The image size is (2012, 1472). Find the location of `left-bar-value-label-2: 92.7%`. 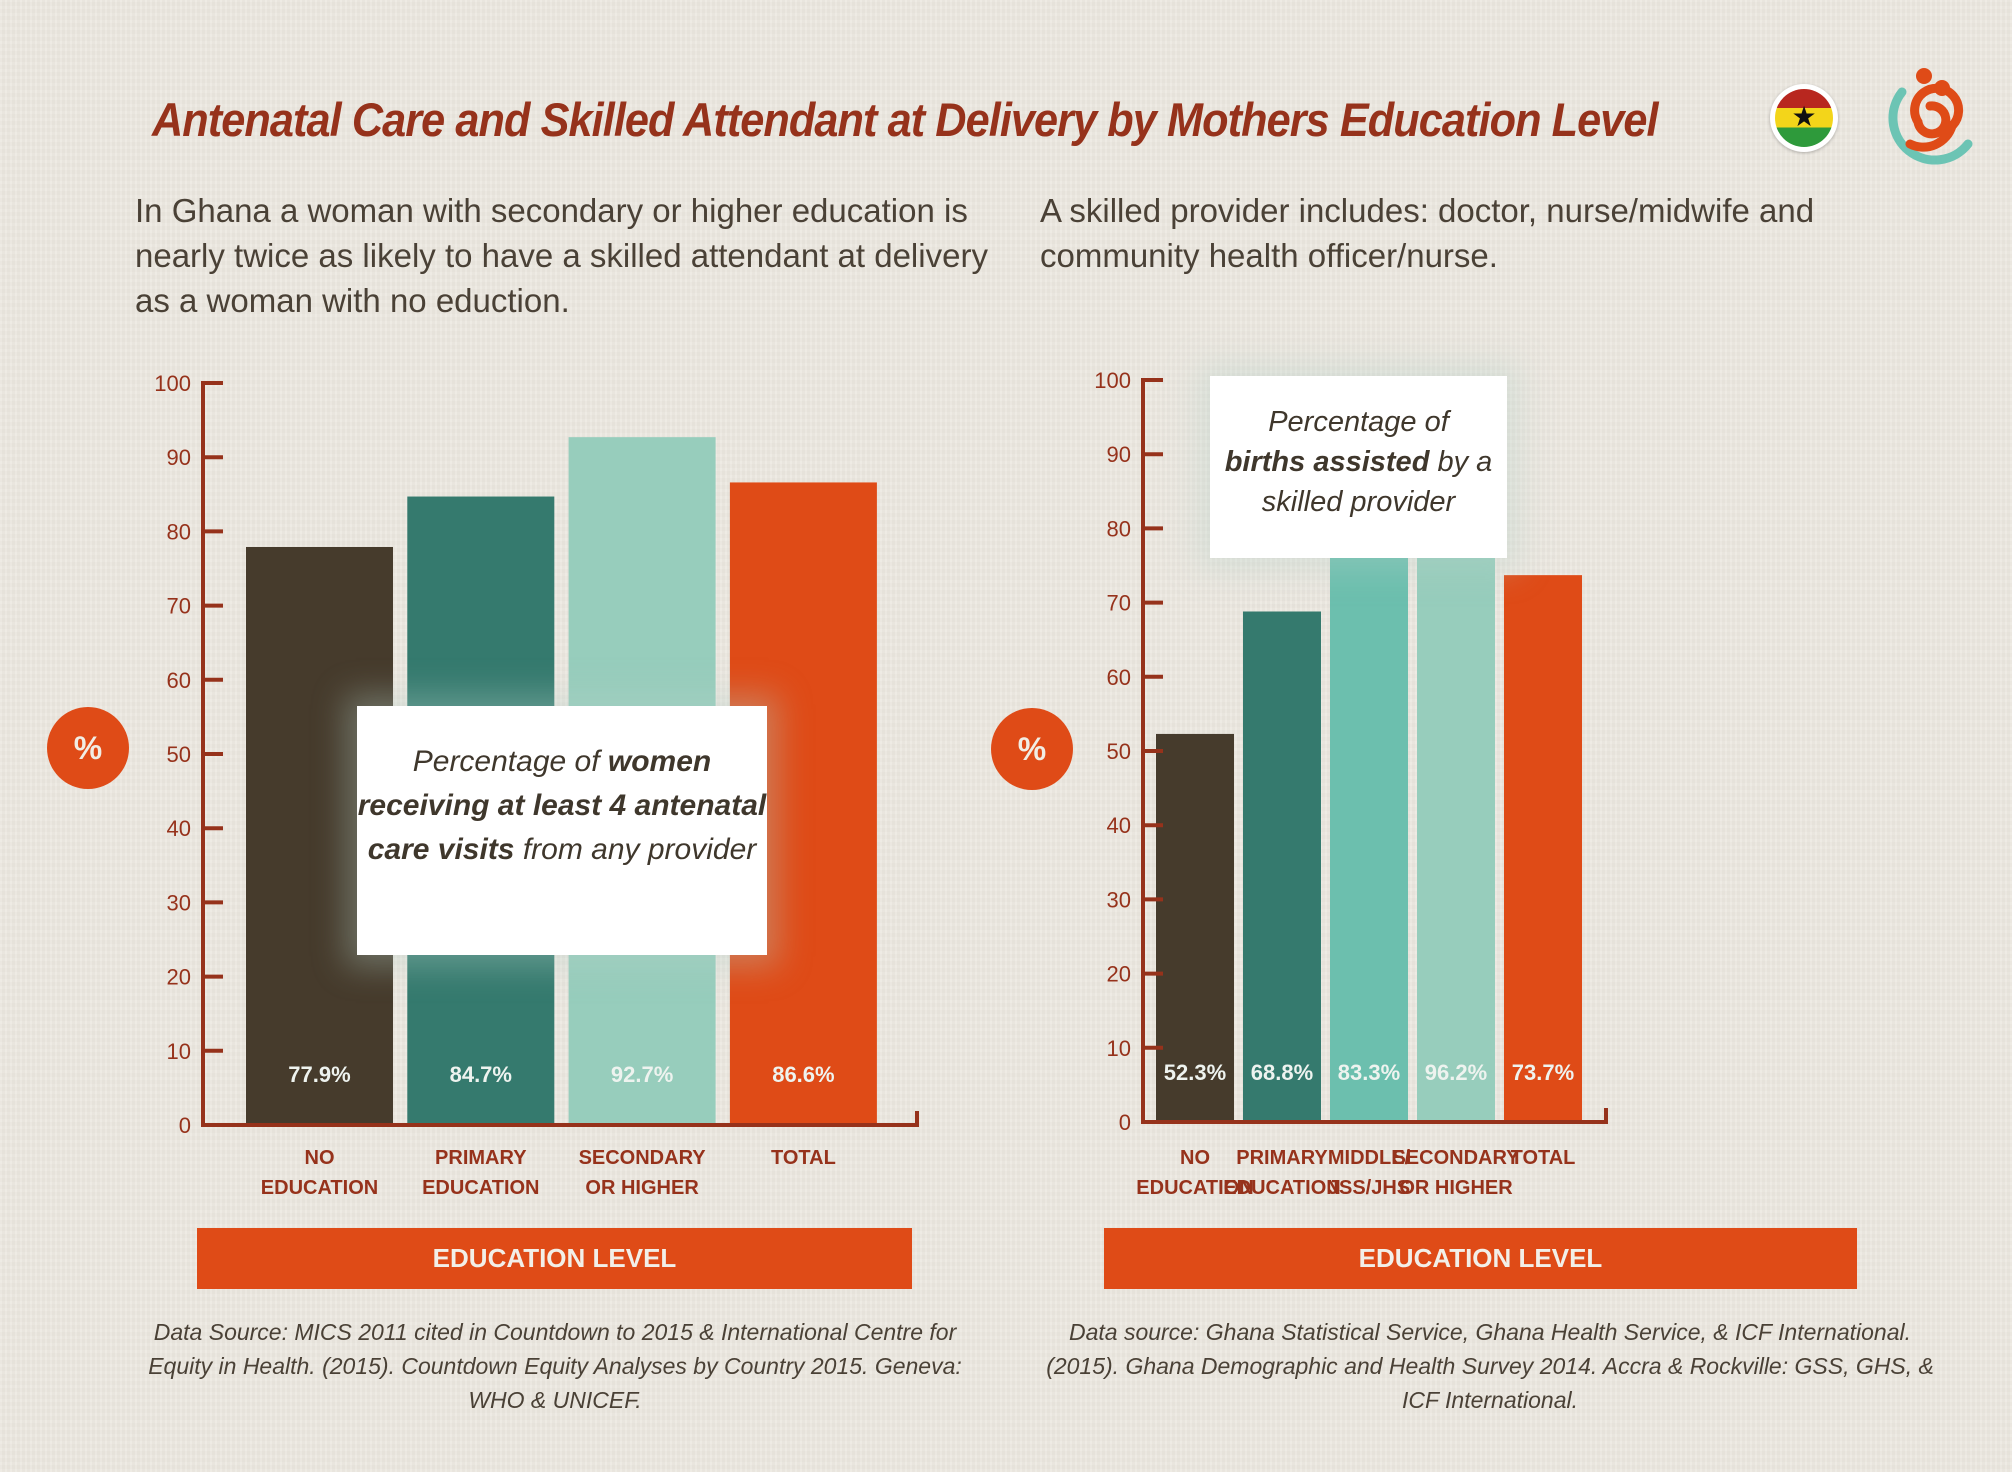

left-bar-value-label-2: 92.7% is located at coordinates (642, 1074).